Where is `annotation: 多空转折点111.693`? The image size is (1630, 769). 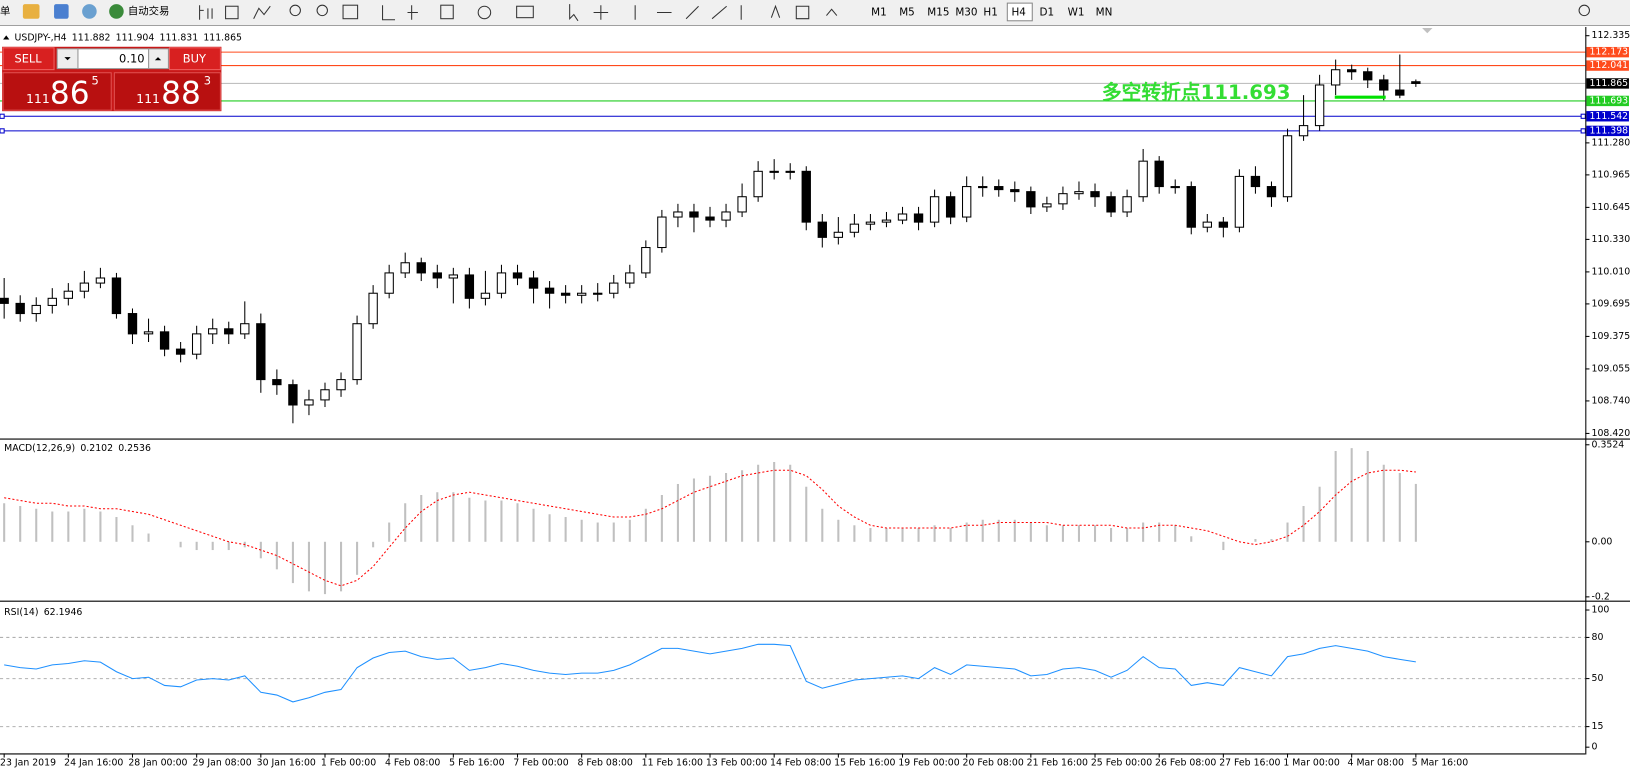 annotation: 多空转折点111.693 is located at coordinates (1196, 92).